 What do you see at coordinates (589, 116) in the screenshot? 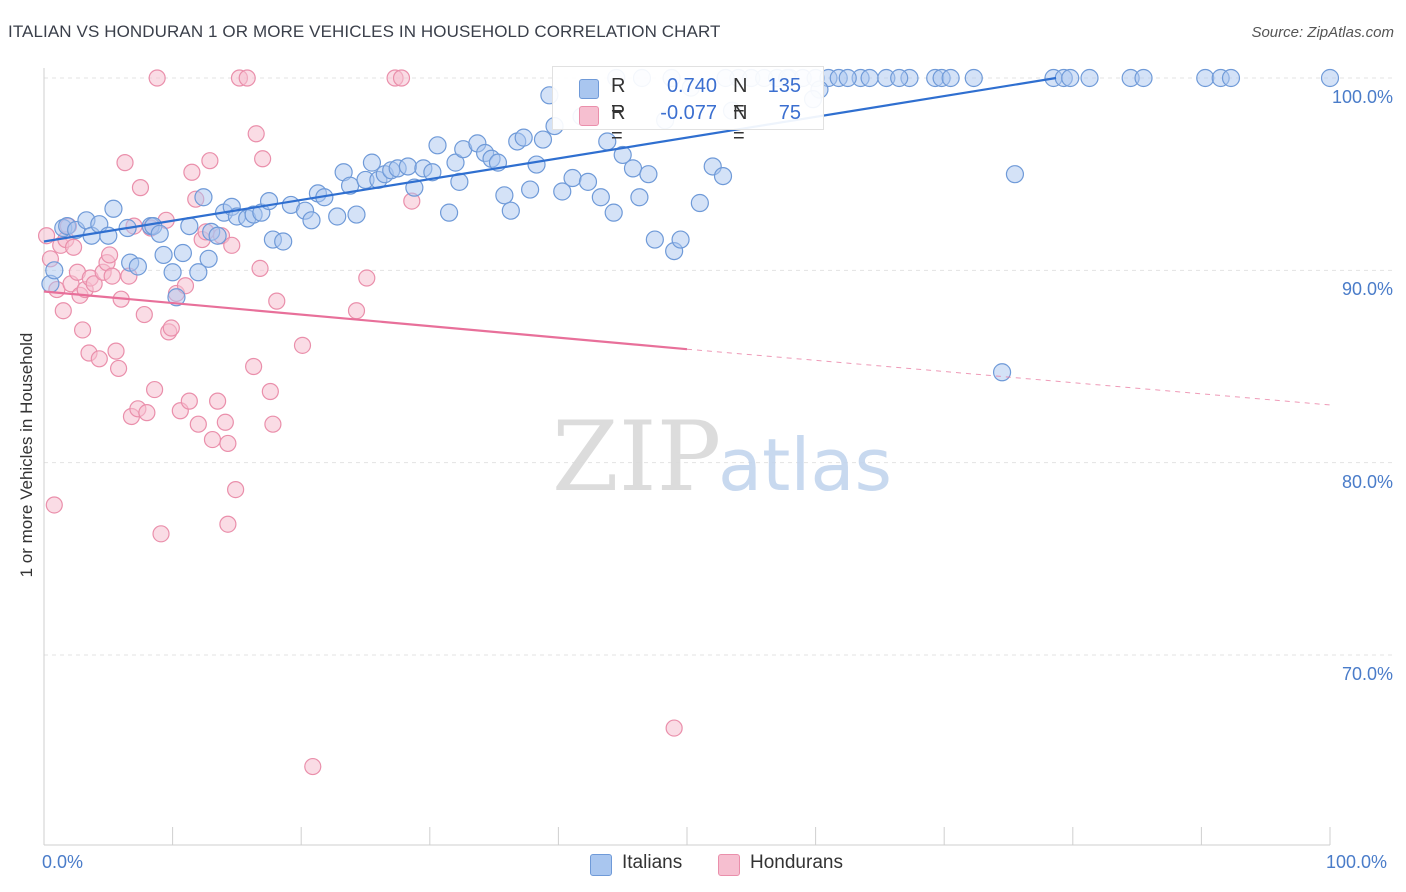
I see `honduran-swatch` at bounding box center [589, 116].